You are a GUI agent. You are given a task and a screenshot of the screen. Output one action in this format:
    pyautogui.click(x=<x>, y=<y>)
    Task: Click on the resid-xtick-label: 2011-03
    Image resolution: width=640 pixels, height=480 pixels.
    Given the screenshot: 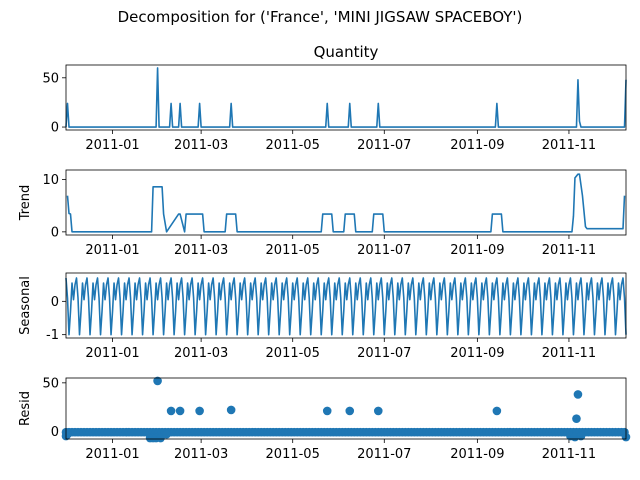 What is the action you would take?
    pyautogui.click(x=201, y=454)
    